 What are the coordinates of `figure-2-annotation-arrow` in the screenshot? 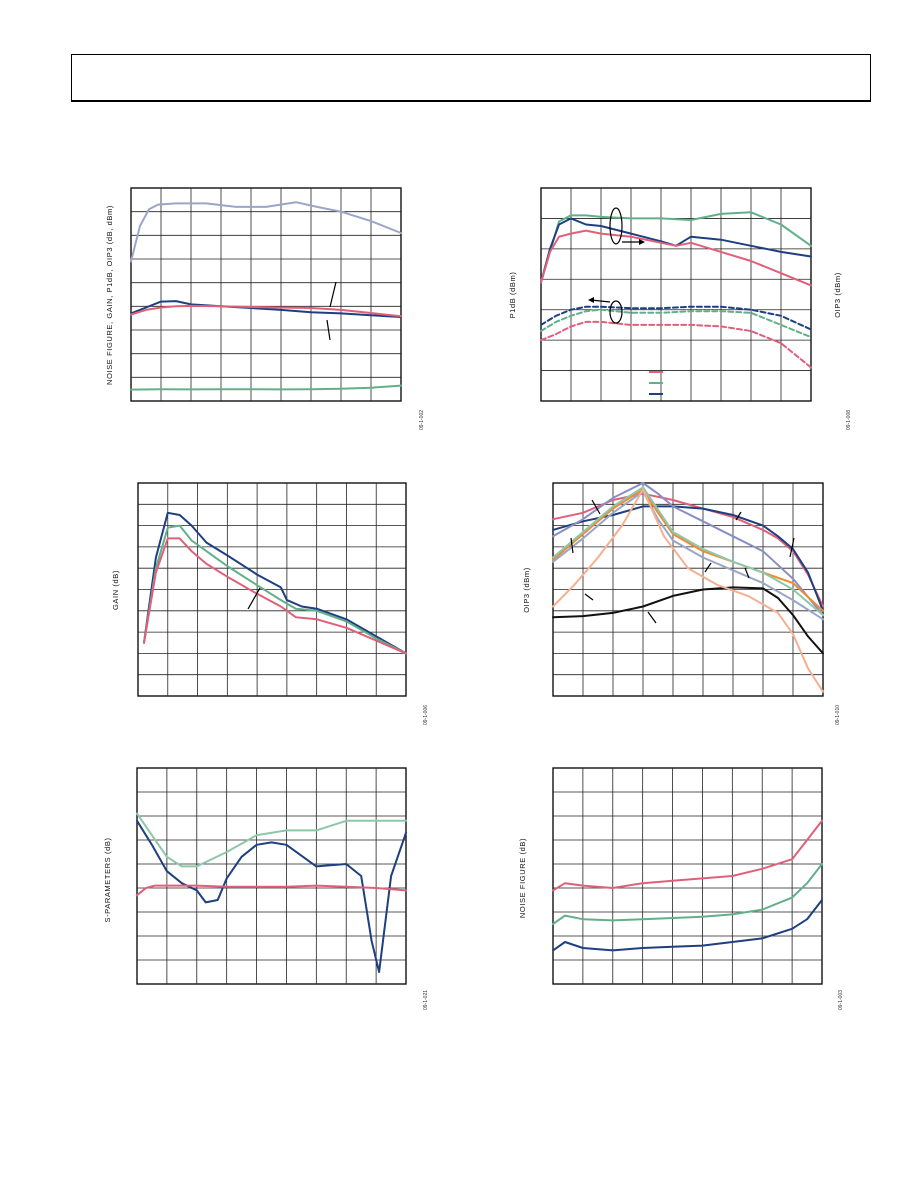 It's located at (600, 301).